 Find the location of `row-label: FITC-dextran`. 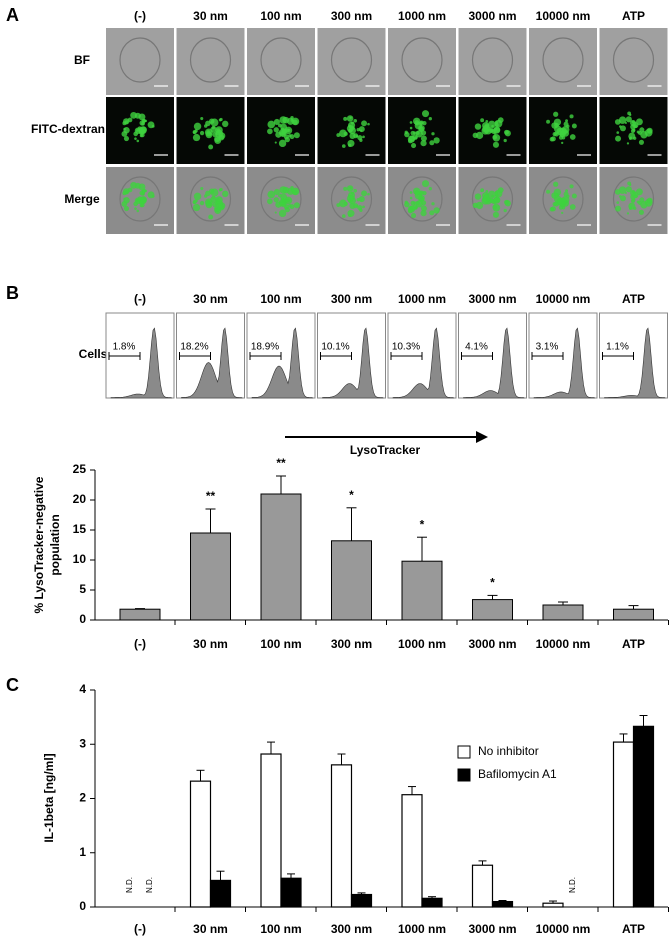

row-label: FITC-dextran is located at coordinates (68, 129).